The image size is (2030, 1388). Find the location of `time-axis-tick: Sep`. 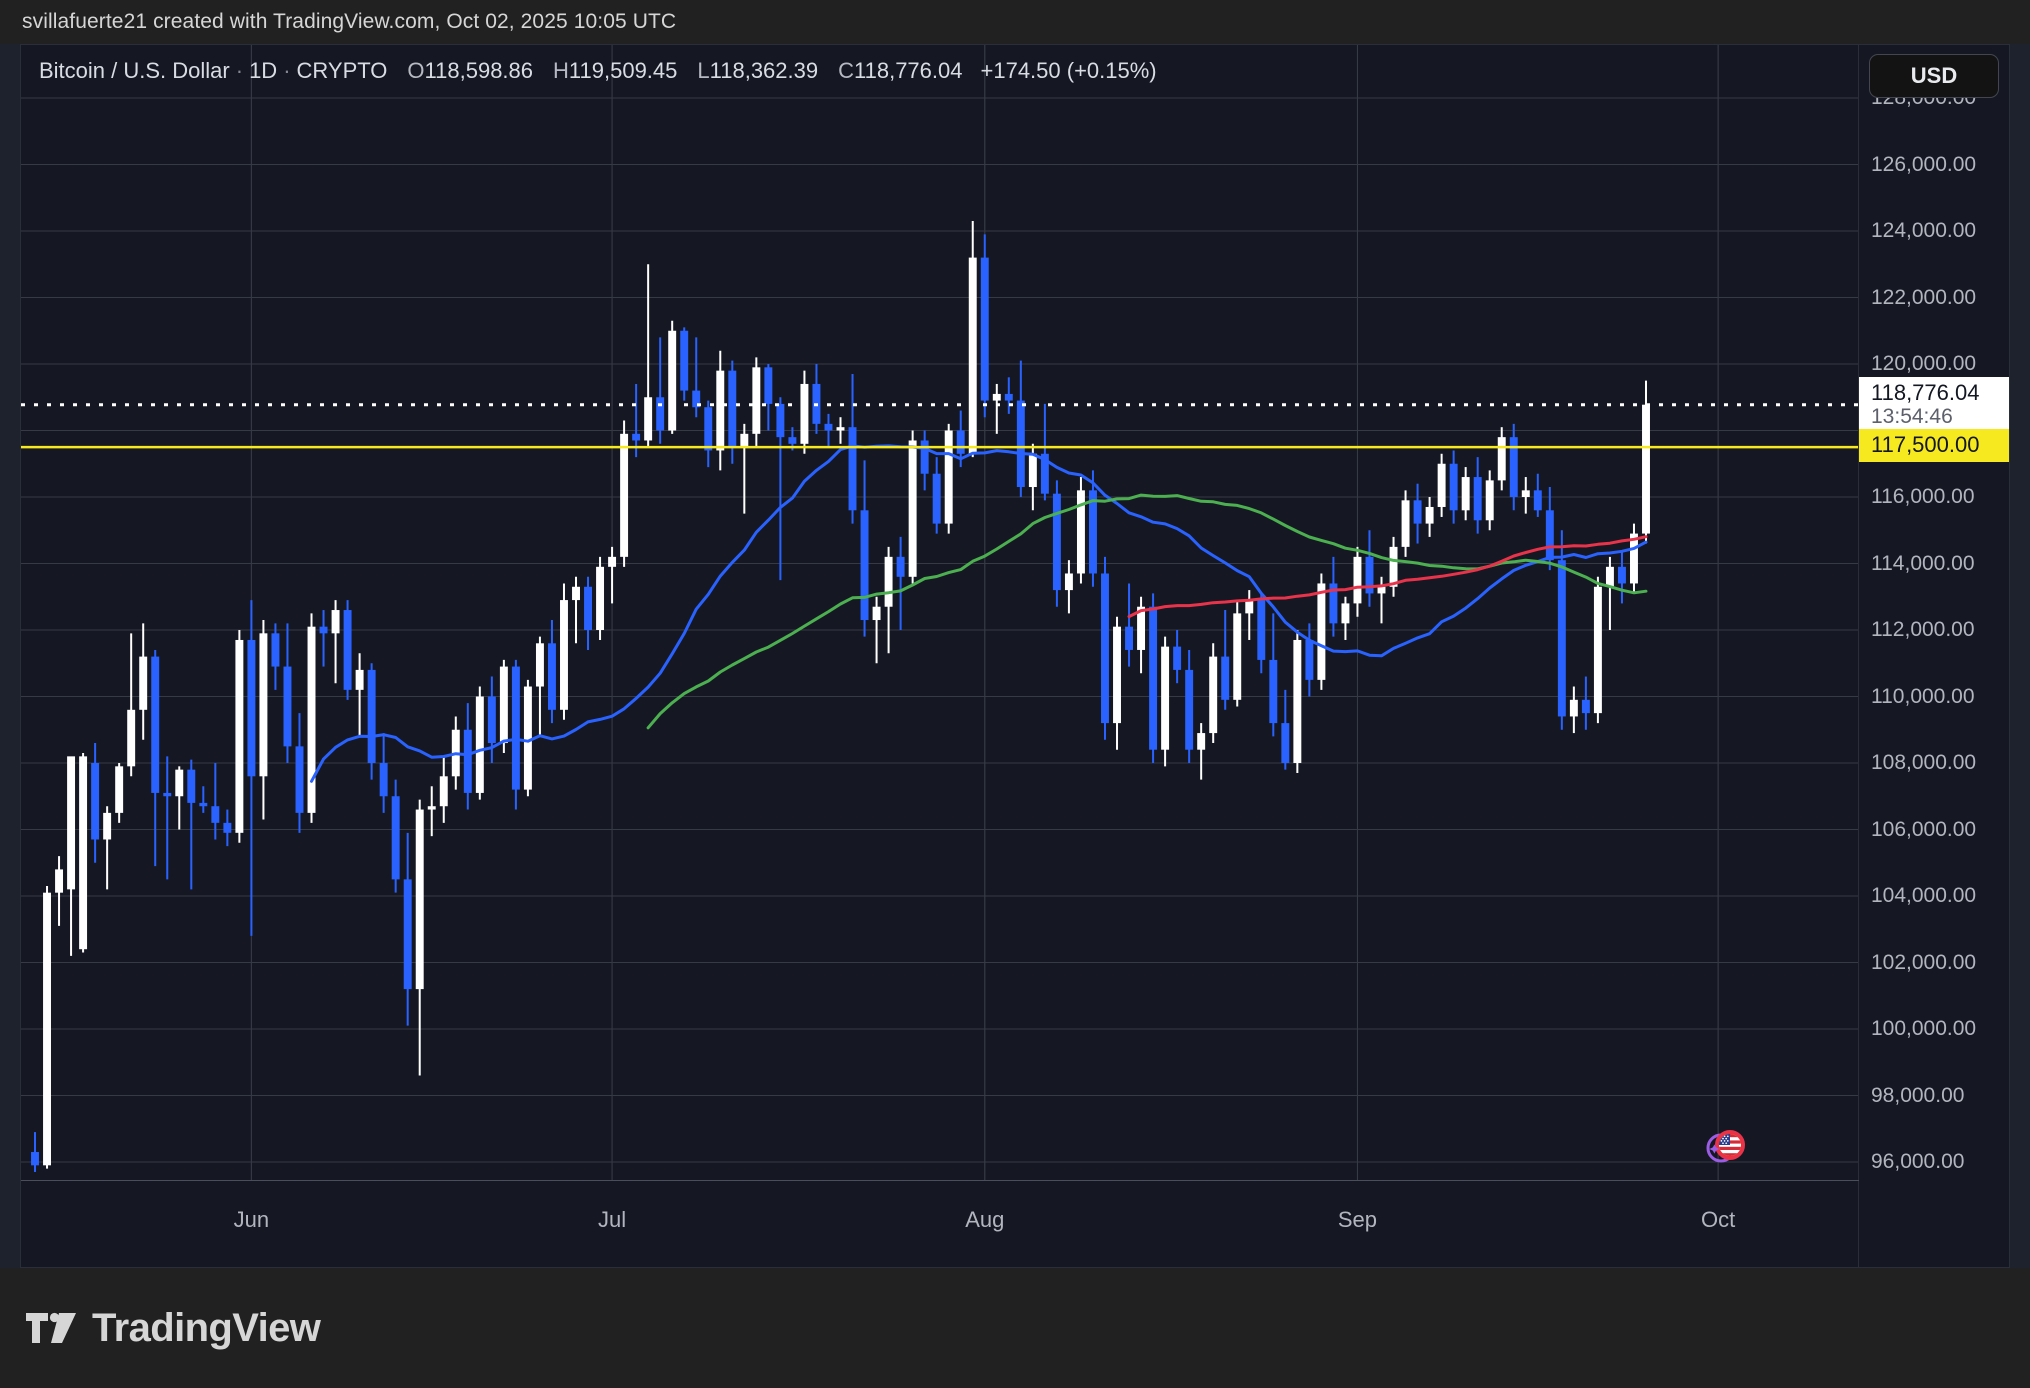

time-axis-tick: Sep is located at coordinates (1357, 1219).